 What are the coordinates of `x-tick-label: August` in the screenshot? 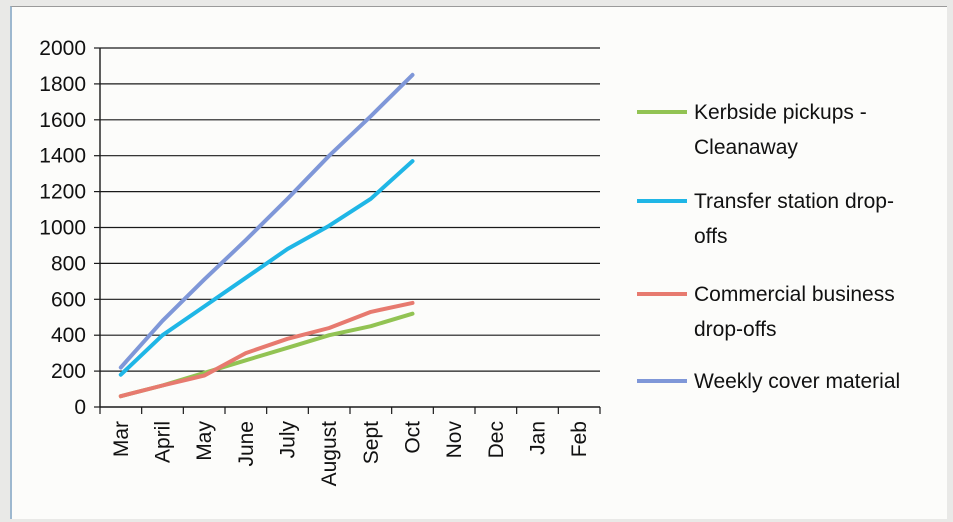 It's located at (329, 454).